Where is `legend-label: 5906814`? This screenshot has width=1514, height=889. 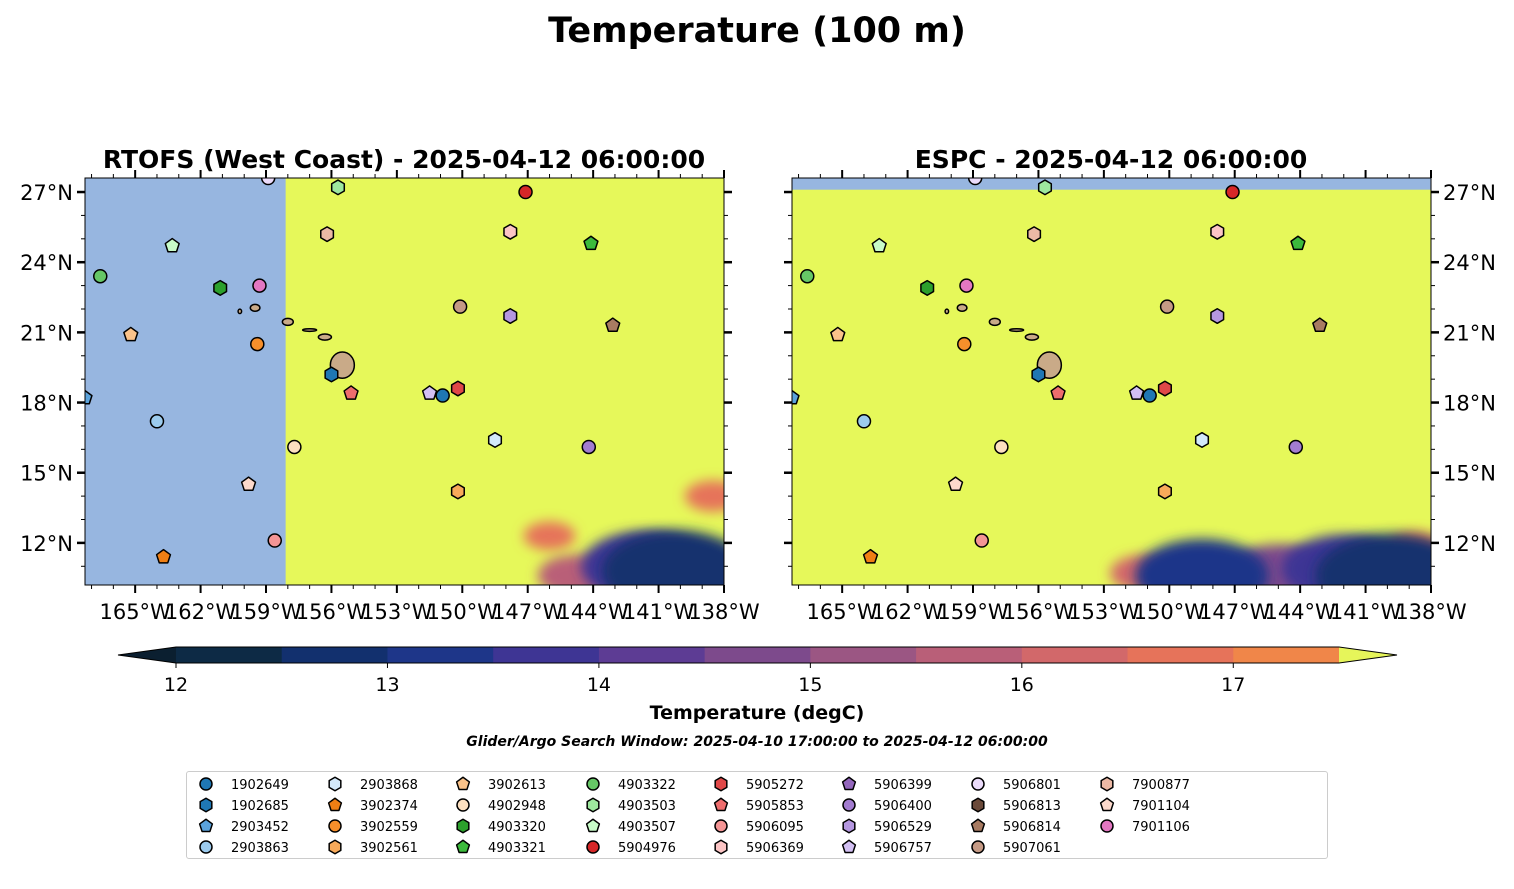
legend-label: 5906814 is located at coordinates (1032, 827).